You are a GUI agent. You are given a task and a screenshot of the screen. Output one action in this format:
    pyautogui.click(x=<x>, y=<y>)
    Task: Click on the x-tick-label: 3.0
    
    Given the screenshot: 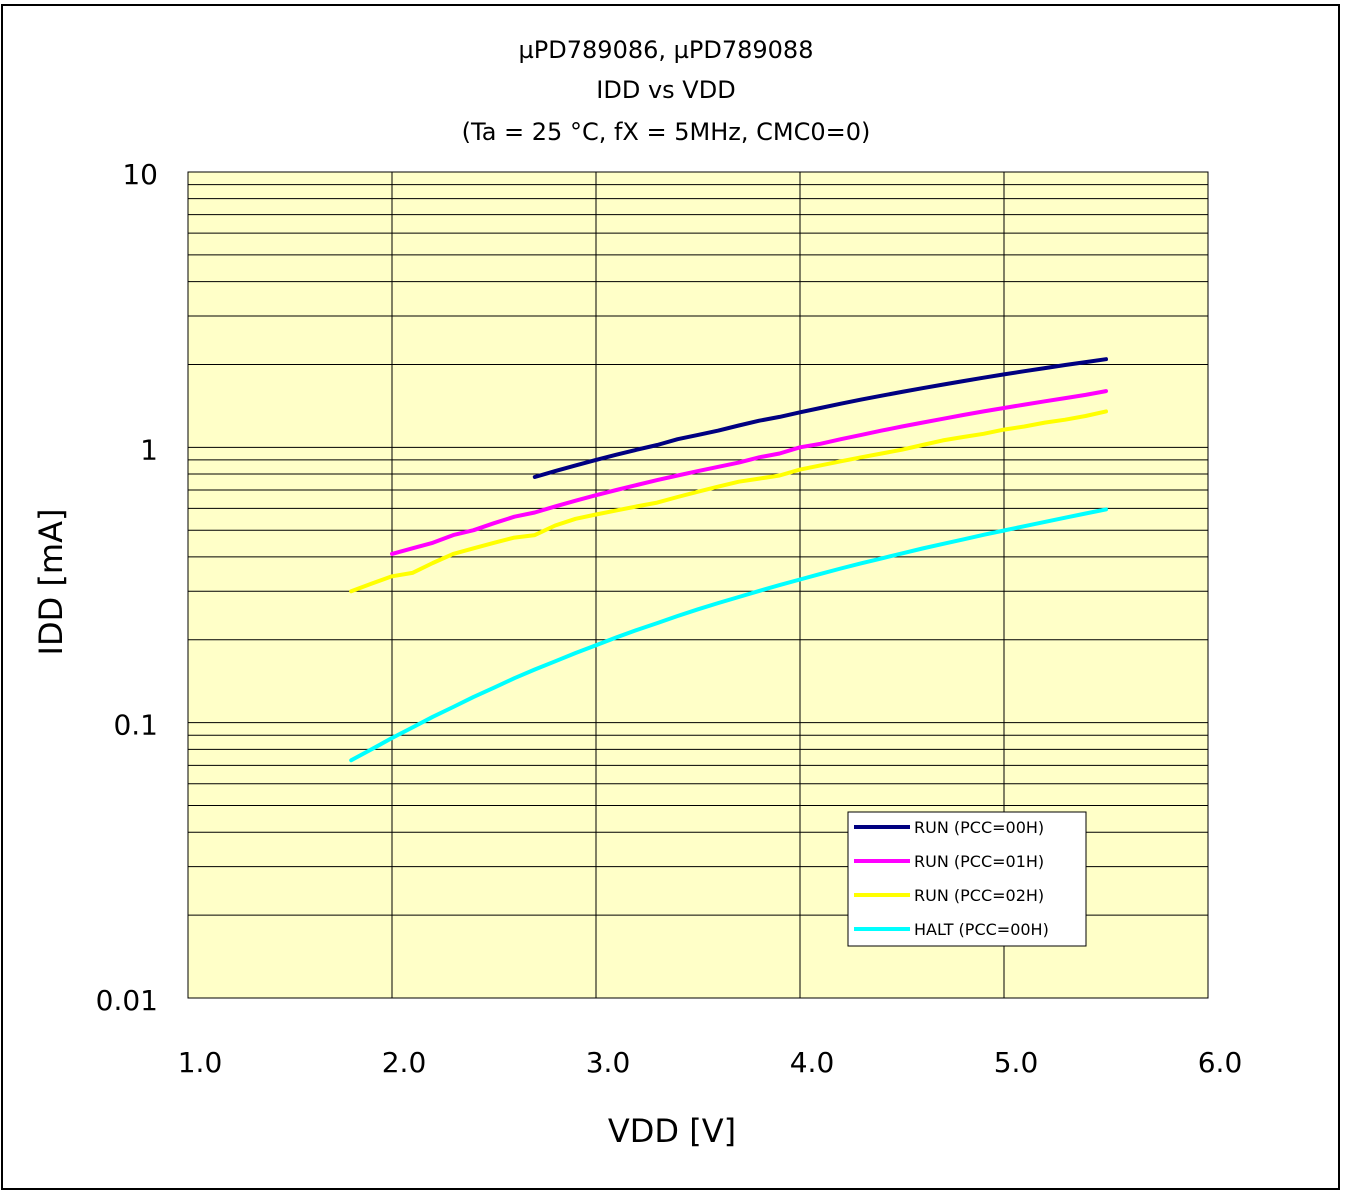 What is the action you would take?
    pyautogui.click(x=608, y=1062)
    